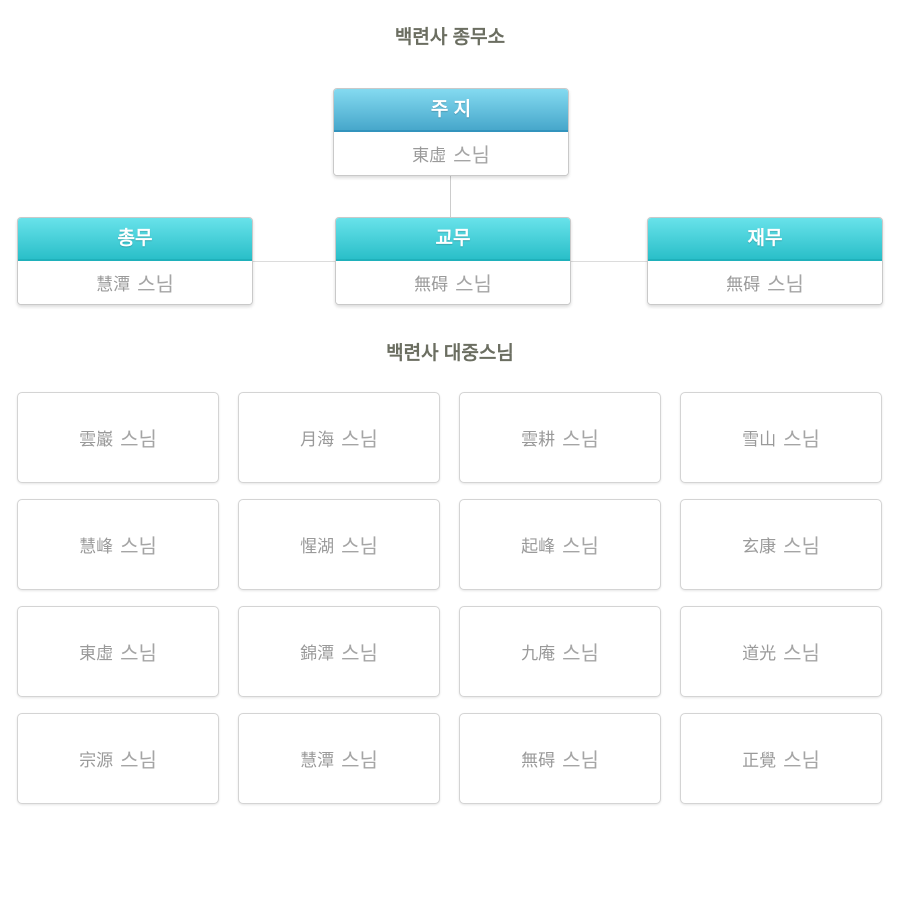 The image size is (900, 908). I want to click on monk-name-hanja: 玄康, so click(759, 546).